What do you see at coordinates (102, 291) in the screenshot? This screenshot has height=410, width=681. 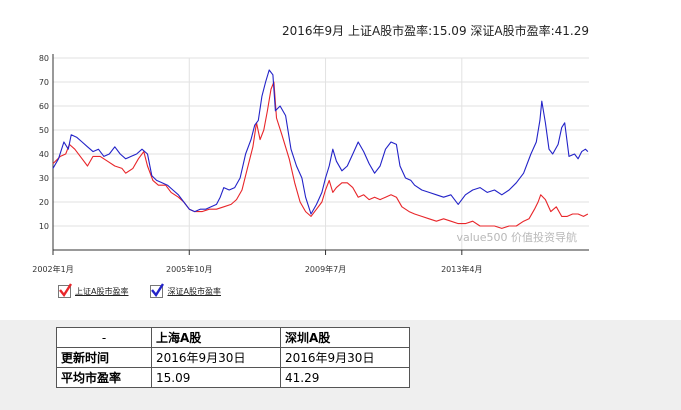 I see `legend-label-shanghai: 上证A股市盈率` at bounding box center [102, 291].